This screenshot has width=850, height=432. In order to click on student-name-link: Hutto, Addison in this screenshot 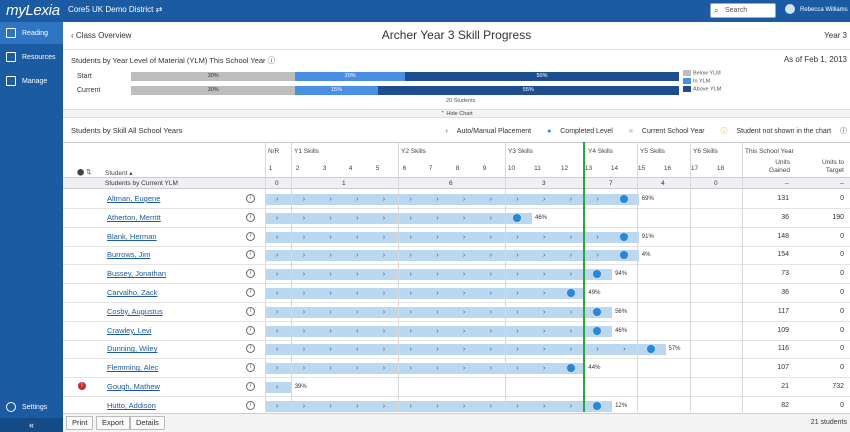, I will do `click(131, 405)`.